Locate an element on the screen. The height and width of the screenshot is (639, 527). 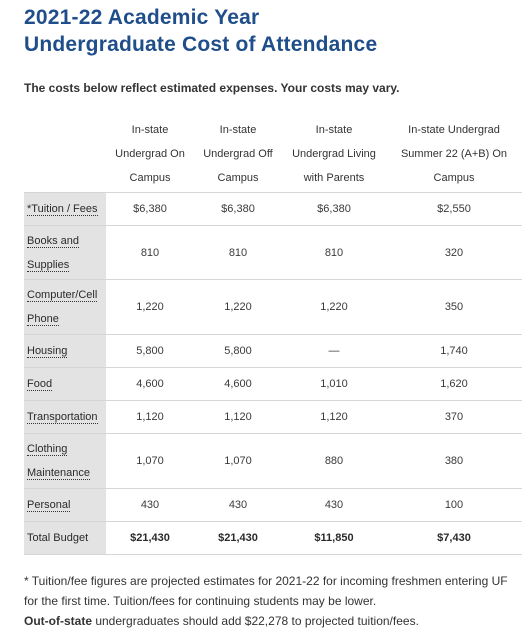
table-cell: — is located at coordinates (334, 351).